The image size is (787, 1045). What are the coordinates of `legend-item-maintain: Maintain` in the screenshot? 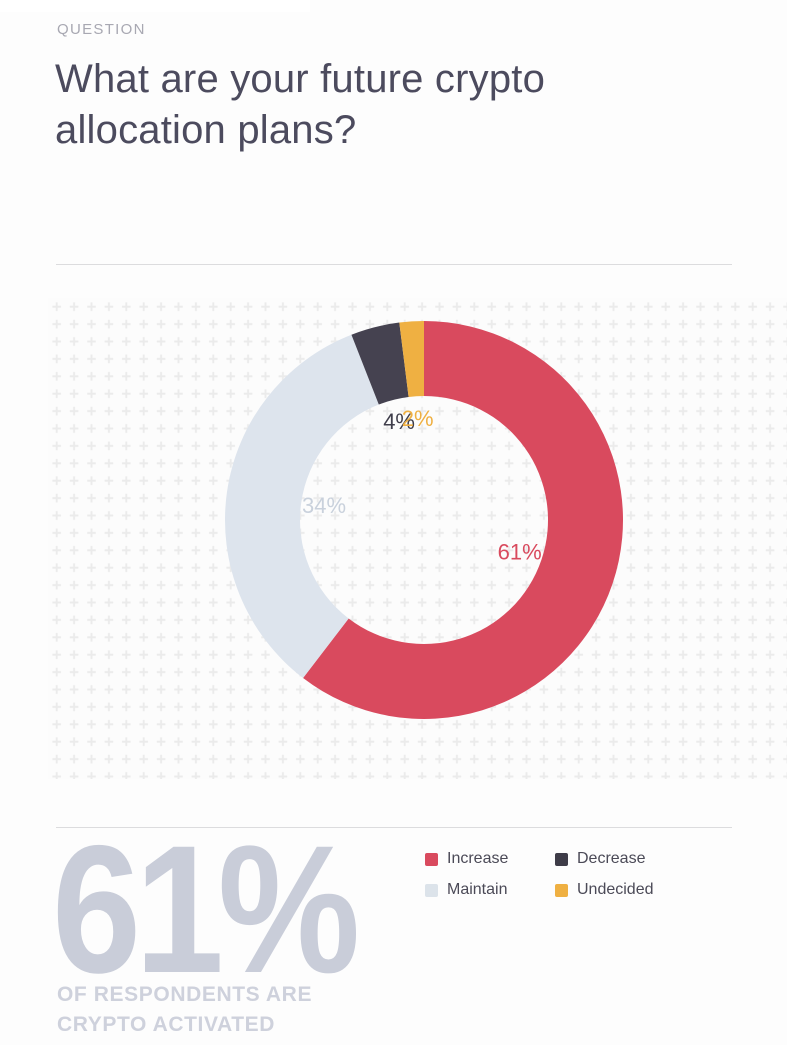 It's located at (490, 890).